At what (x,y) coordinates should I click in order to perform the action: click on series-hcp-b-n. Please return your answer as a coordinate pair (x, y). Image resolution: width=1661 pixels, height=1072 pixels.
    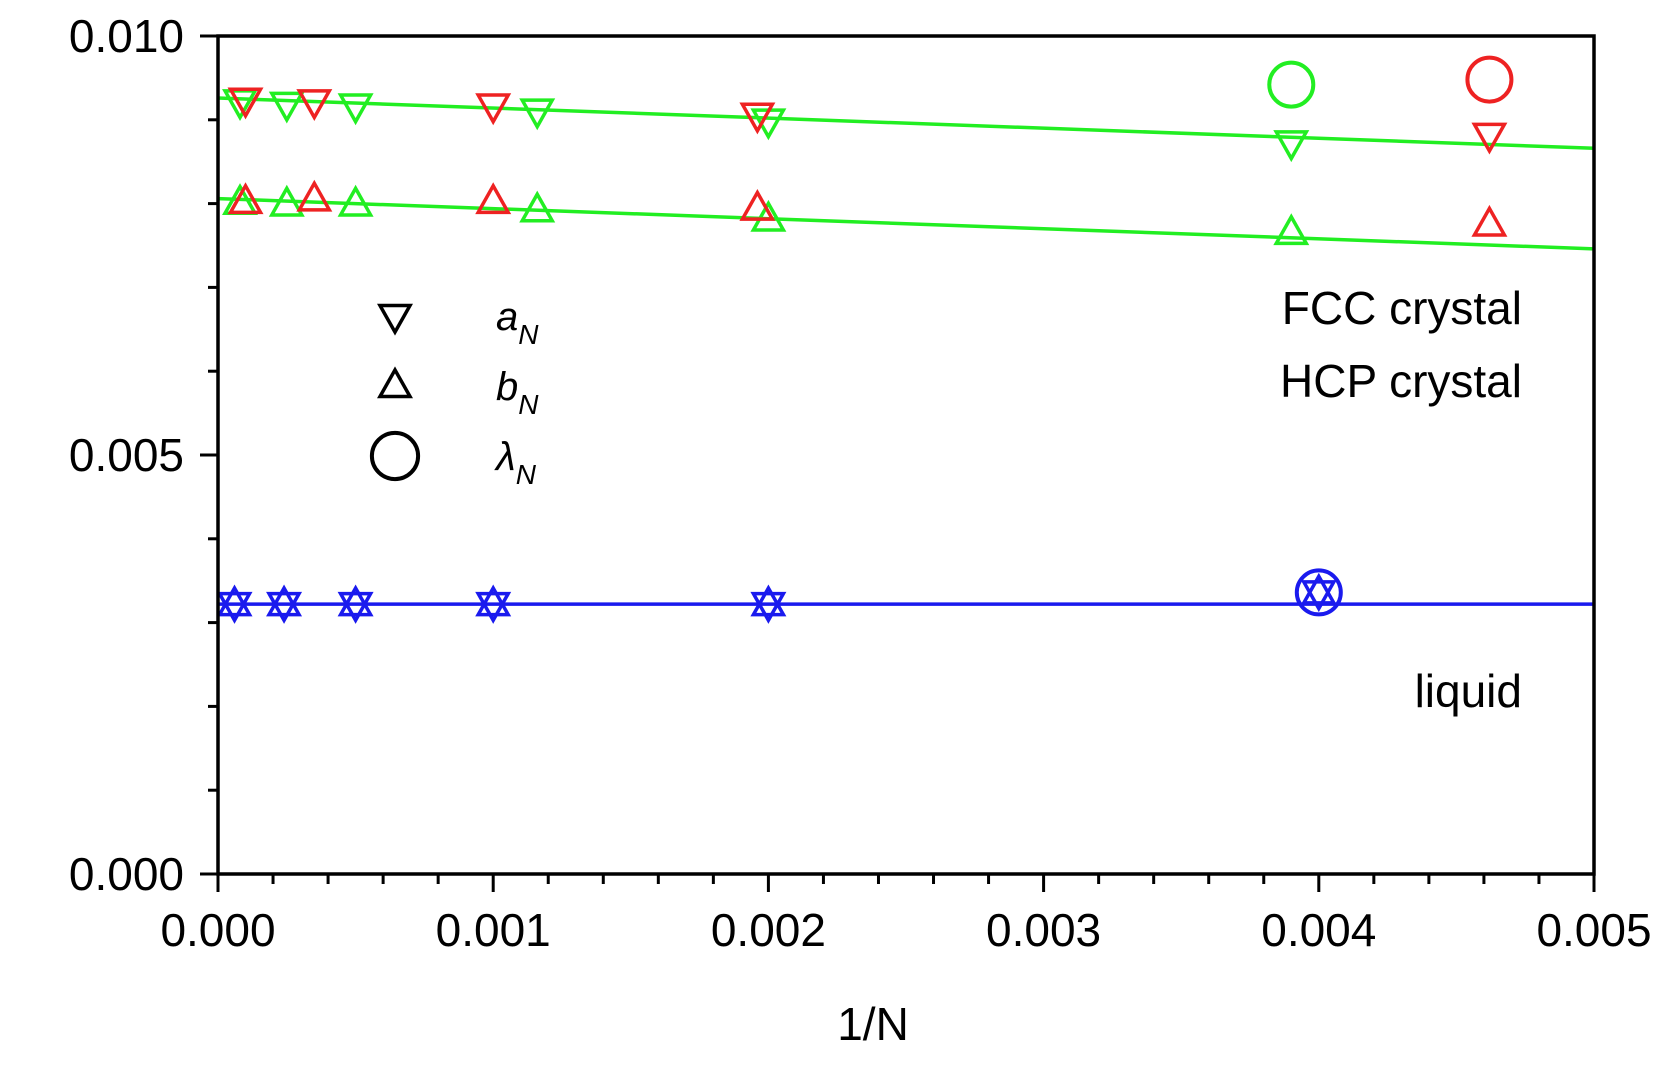
    Looking at the image, I should click on (867, 208).